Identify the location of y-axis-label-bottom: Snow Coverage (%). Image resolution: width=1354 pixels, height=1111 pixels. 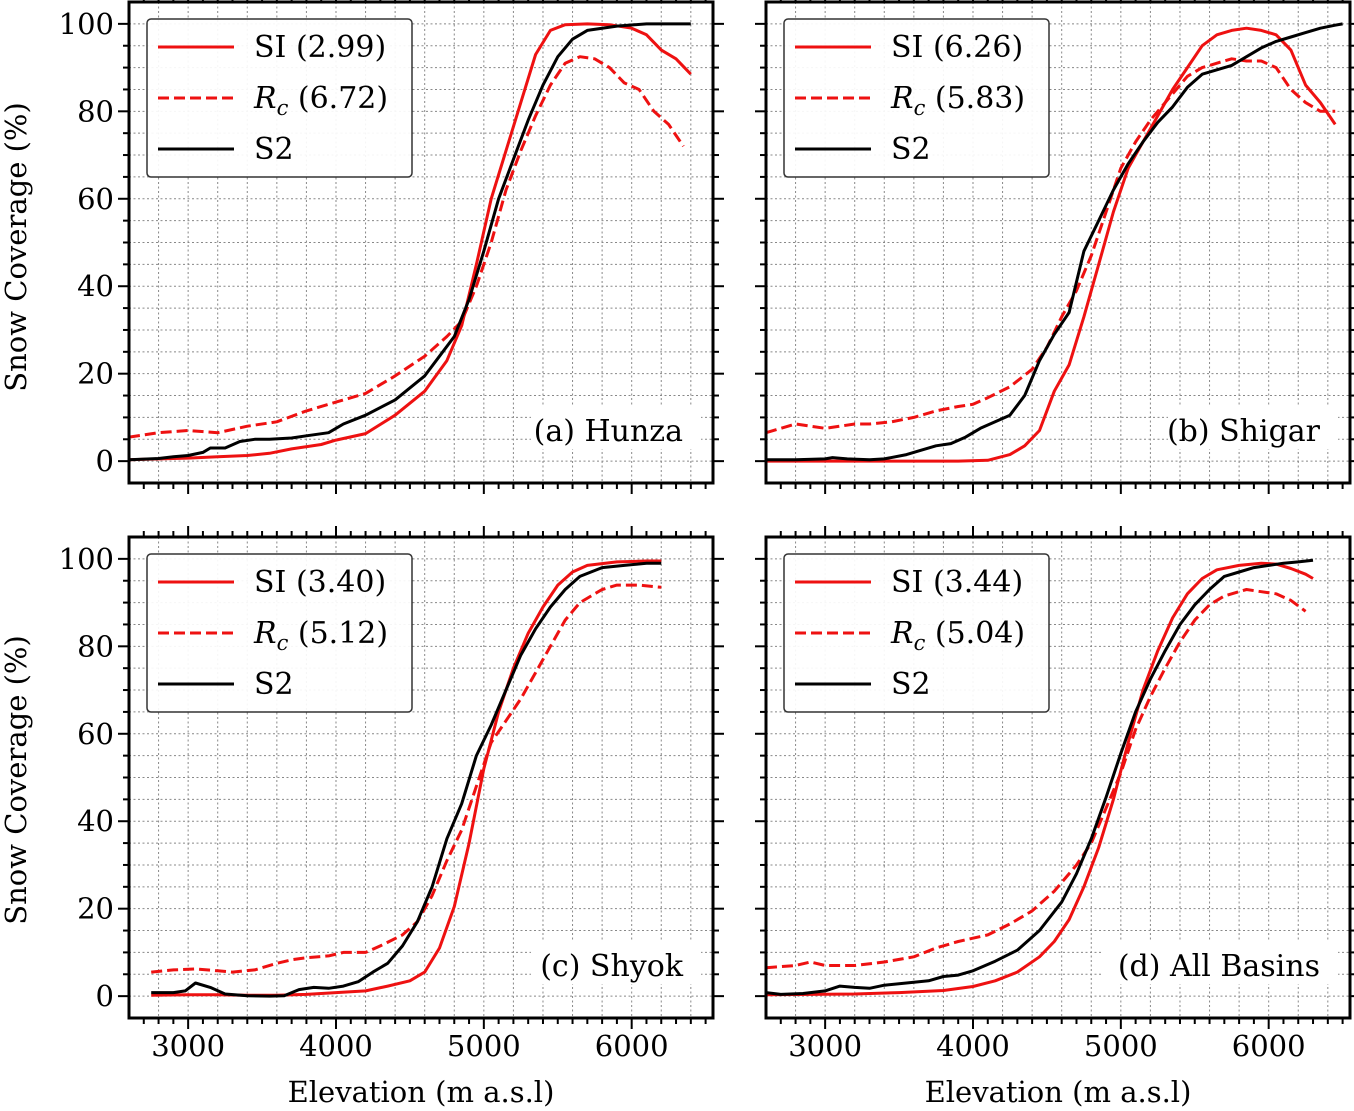
(16, 780).